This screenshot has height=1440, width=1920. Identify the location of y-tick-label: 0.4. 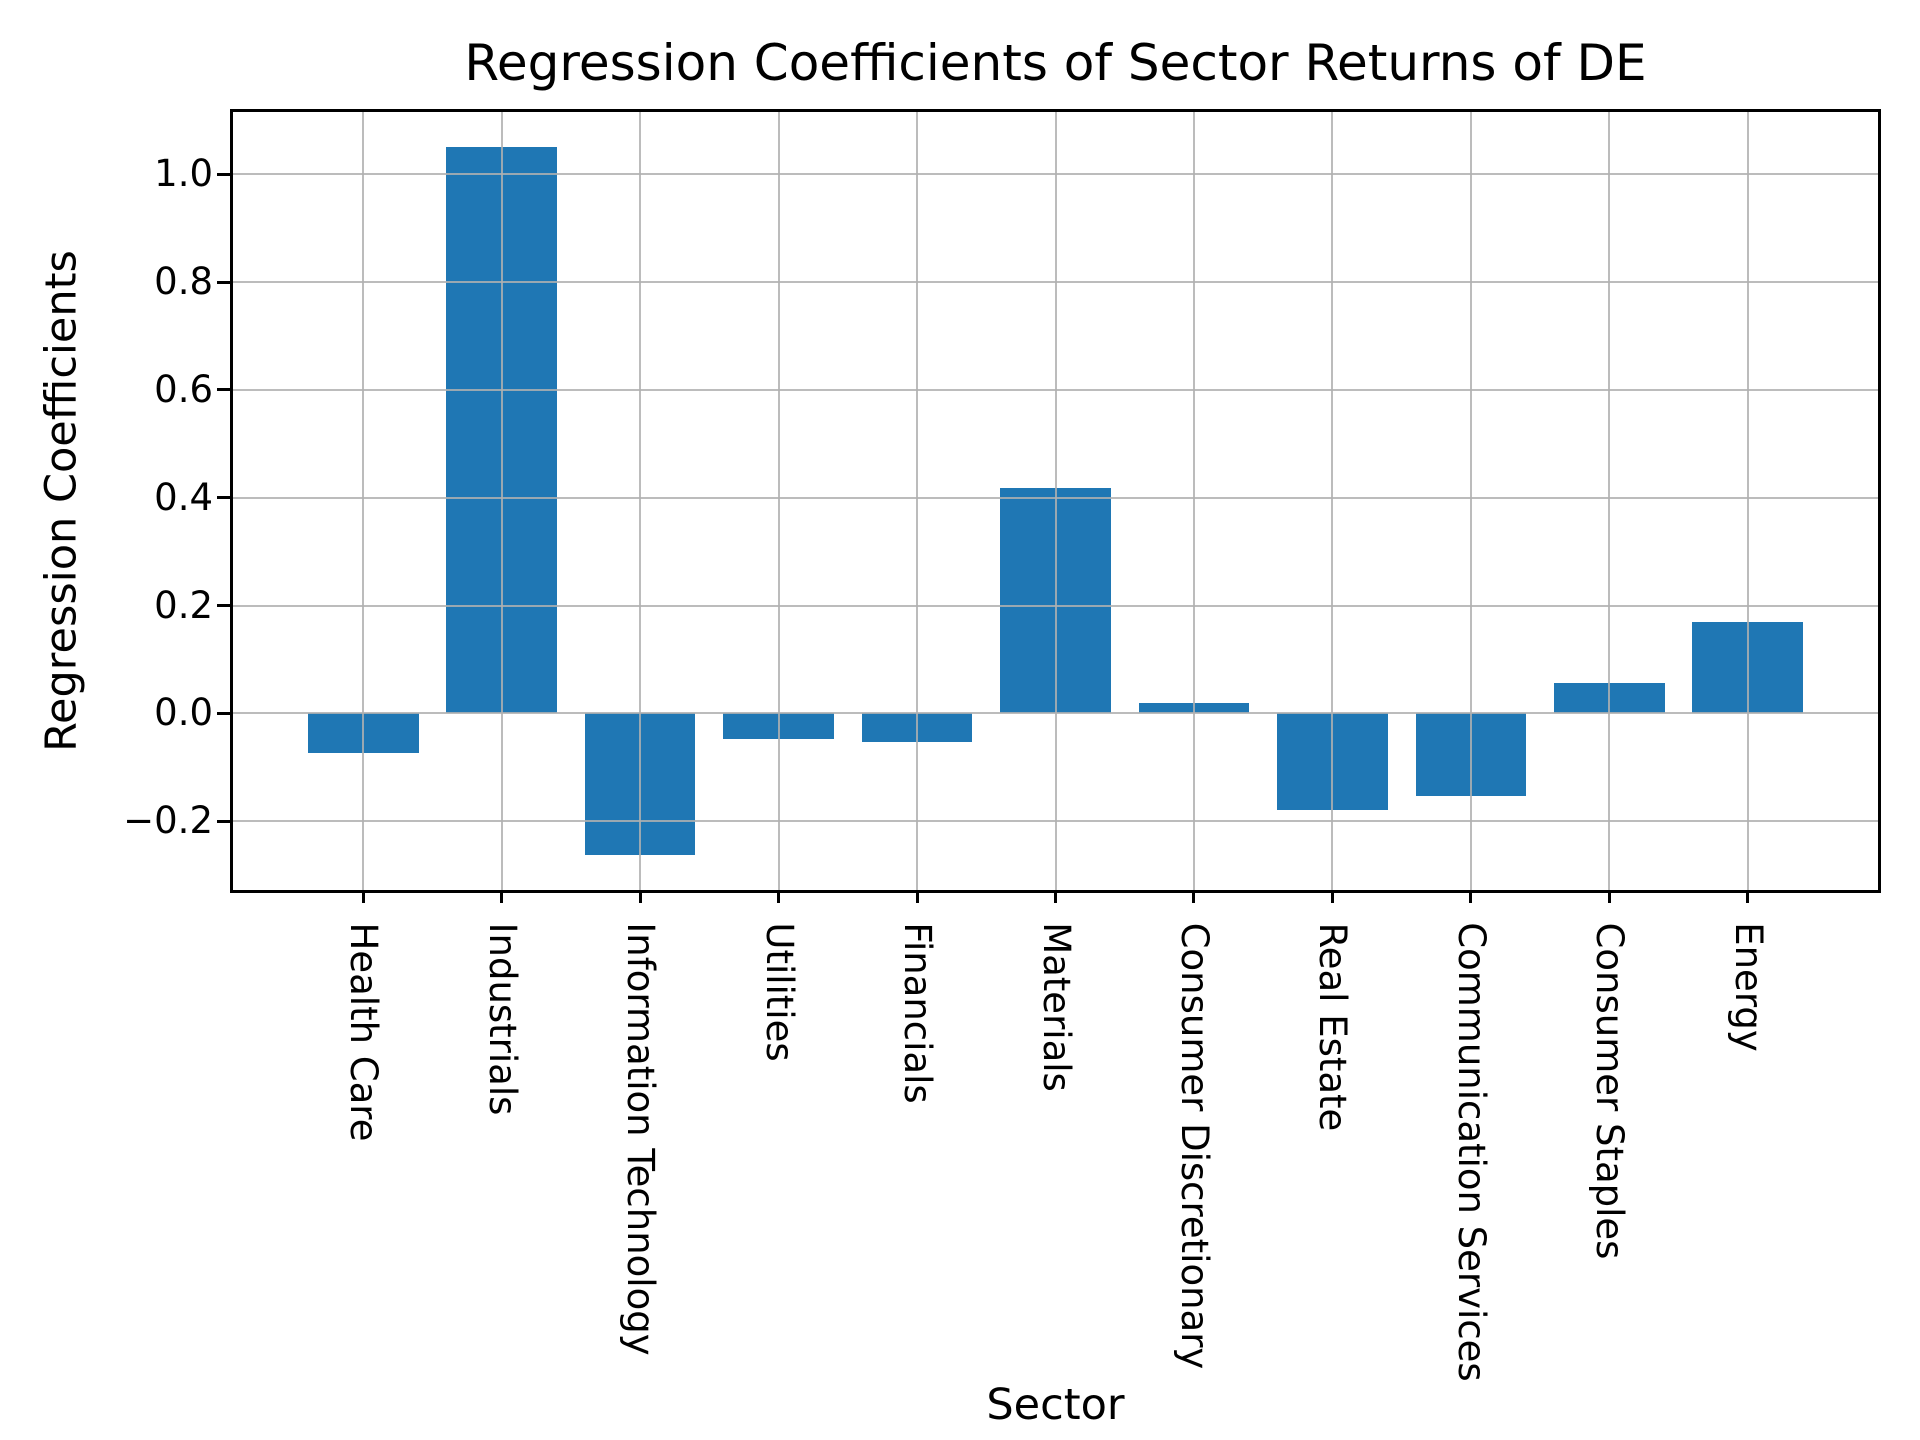
(183, 497).